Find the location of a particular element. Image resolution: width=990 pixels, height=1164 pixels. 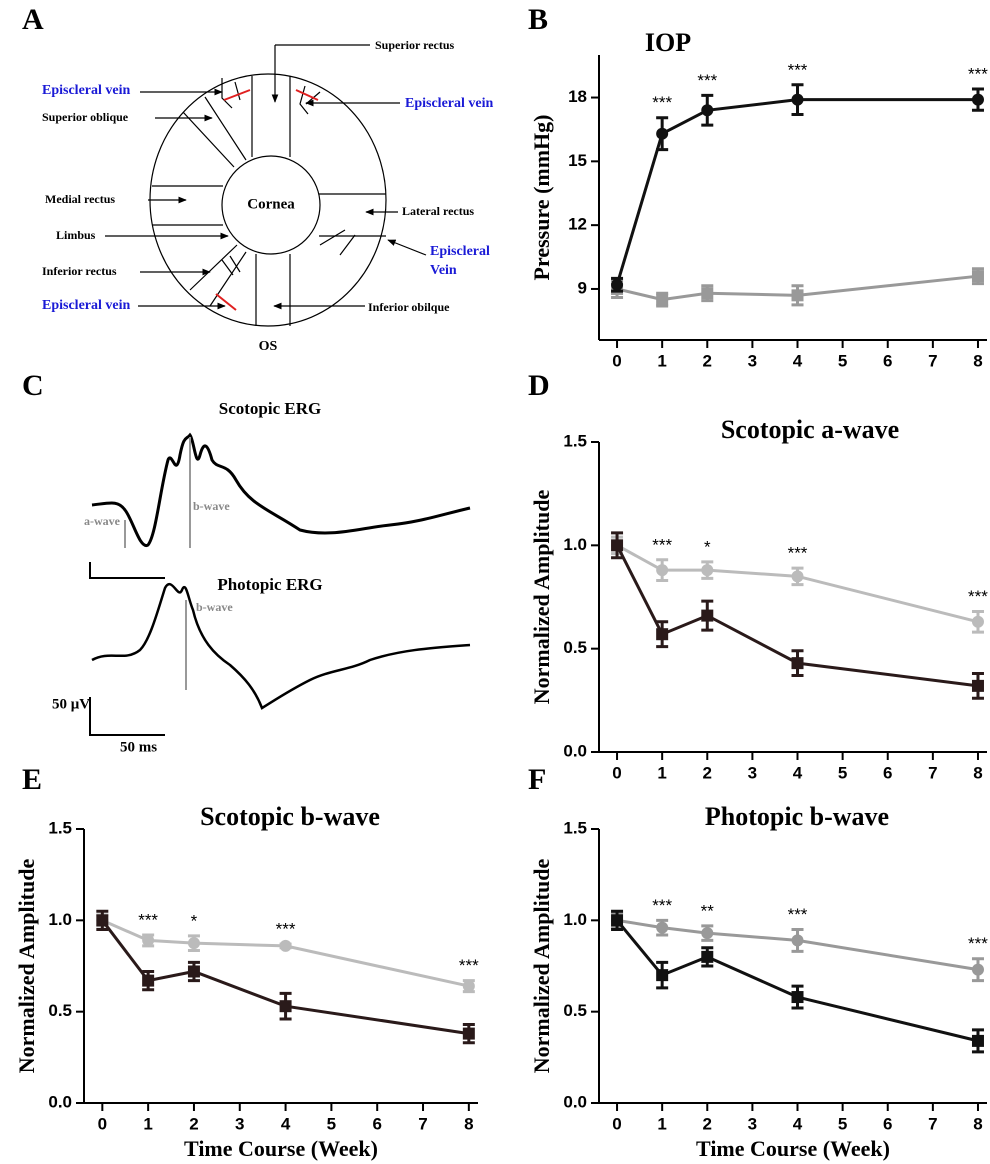

y-tick-label: 9 is located at coordinates (582, 287).